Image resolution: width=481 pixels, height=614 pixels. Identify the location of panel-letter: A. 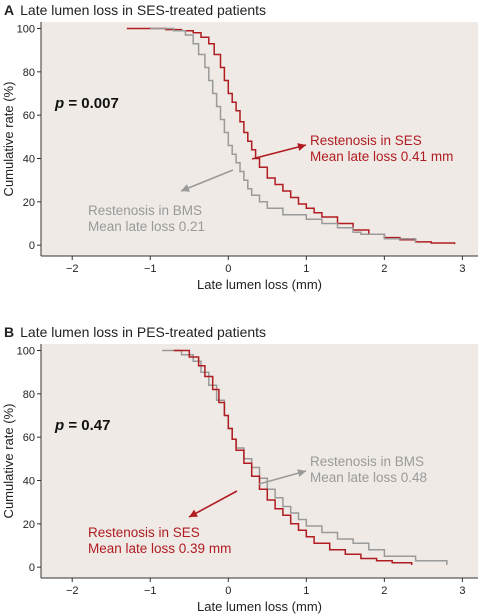
(9, 10).